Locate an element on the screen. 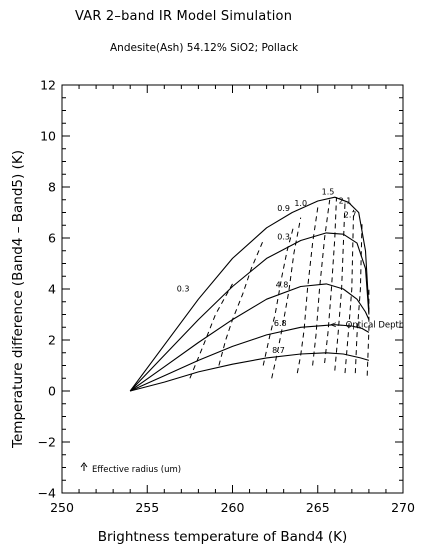  point-label: 2.7 is located at coordinates (350, 215).